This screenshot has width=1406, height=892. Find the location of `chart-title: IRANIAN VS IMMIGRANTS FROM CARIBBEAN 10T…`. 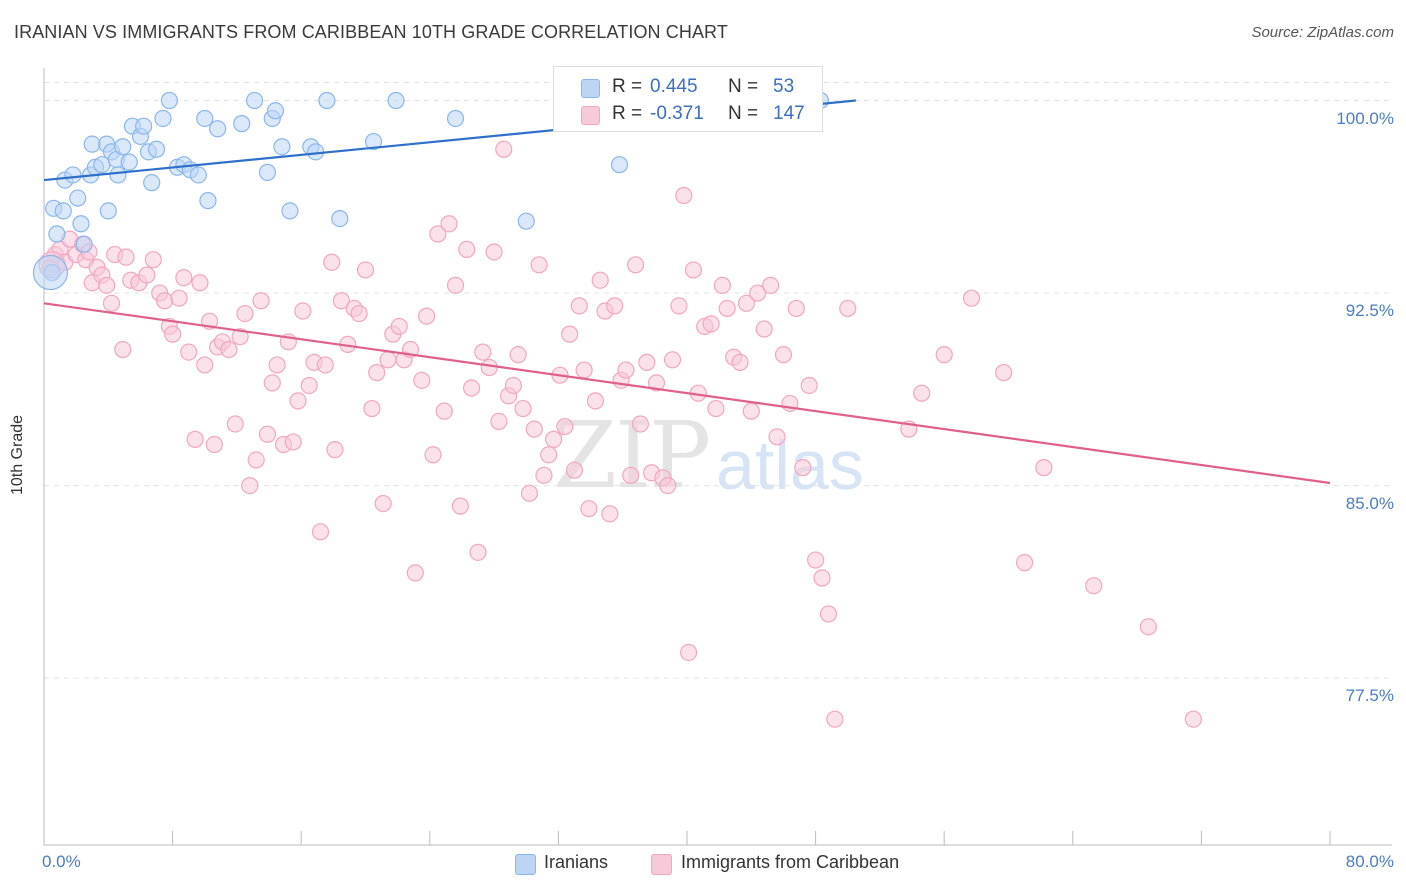

chart-title: IRANIAN VS IMMIGRANTS FROM CARIBBEAN 10T… is located at coordinates (371, 32).